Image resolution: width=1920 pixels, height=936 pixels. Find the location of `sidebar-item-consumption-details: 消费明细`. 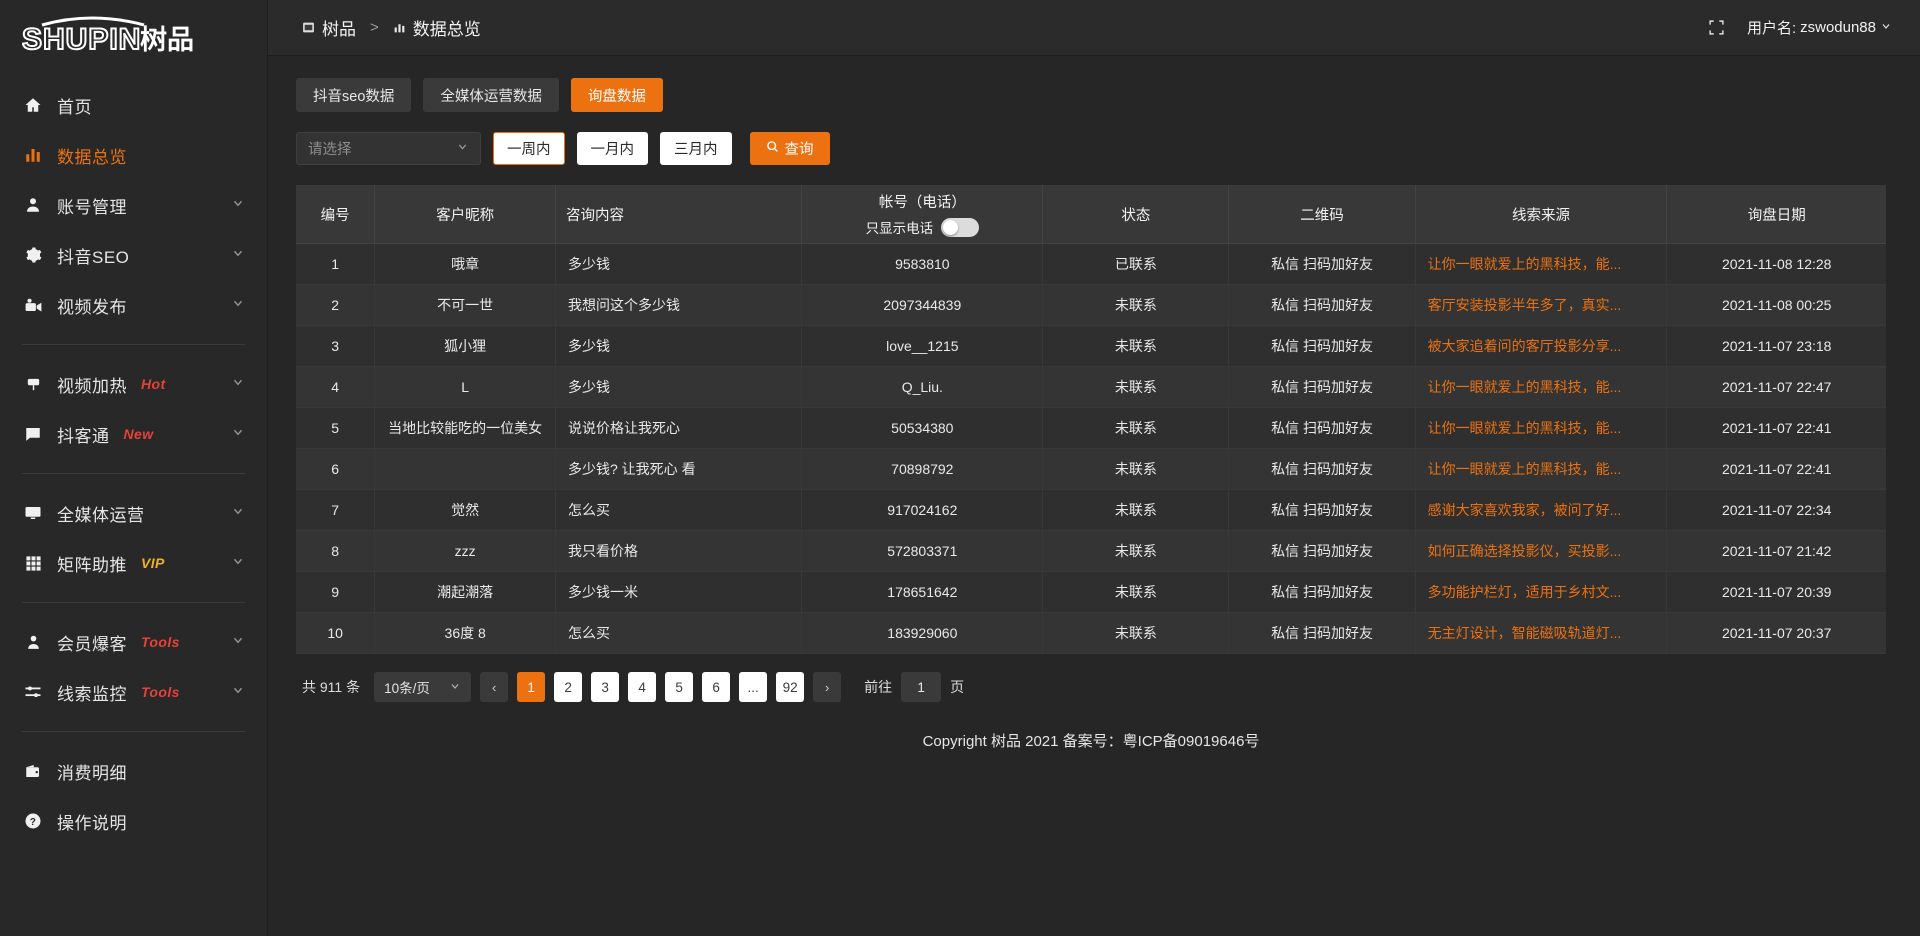

sidebar-item-consumption-details: 消费明细 is located at coordinates (133, 771).